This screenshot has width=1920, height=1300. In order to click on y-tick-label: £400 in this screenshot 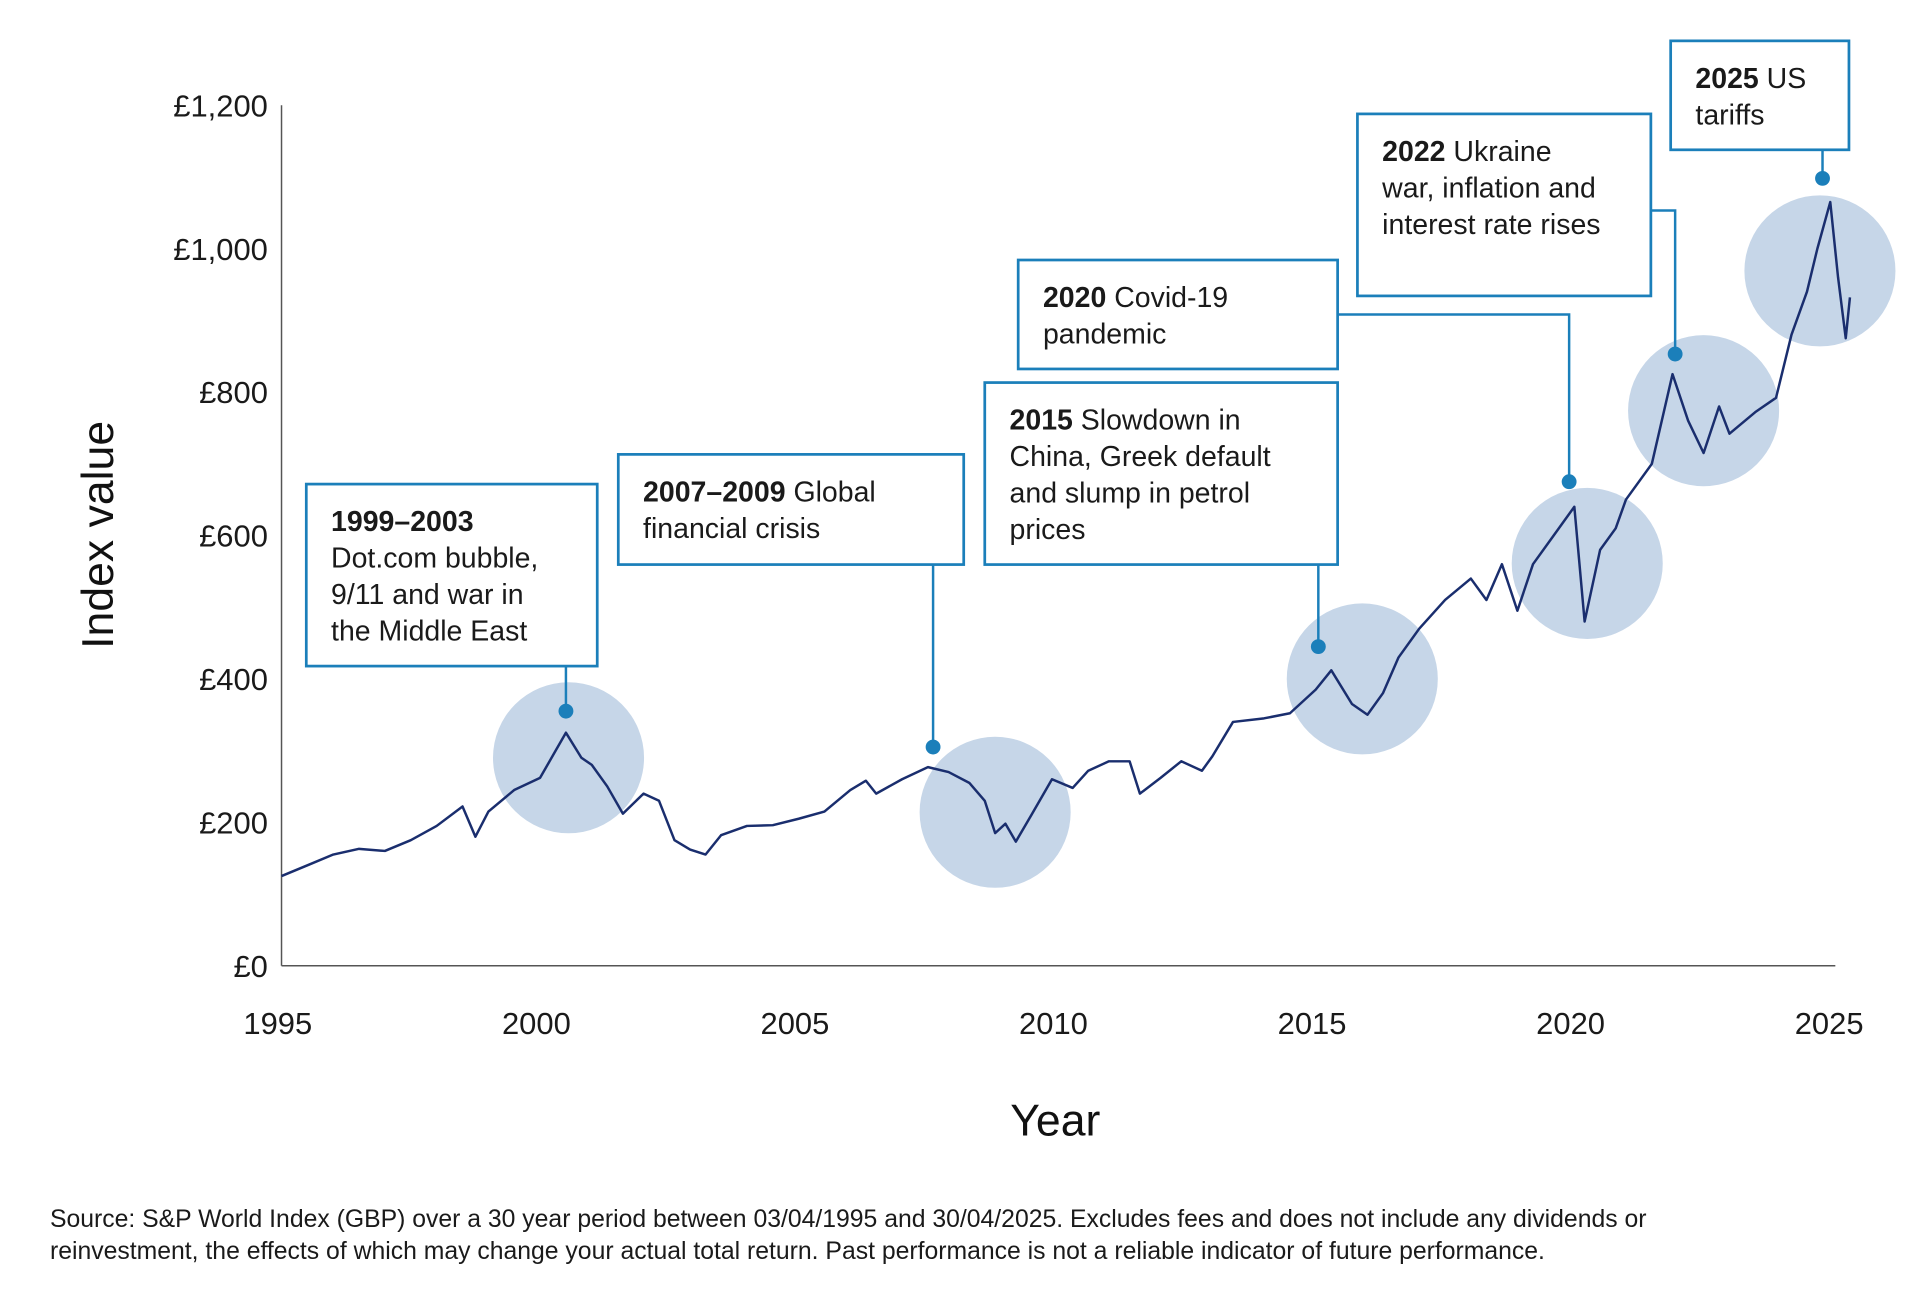, I will do `click(233, 679)`.